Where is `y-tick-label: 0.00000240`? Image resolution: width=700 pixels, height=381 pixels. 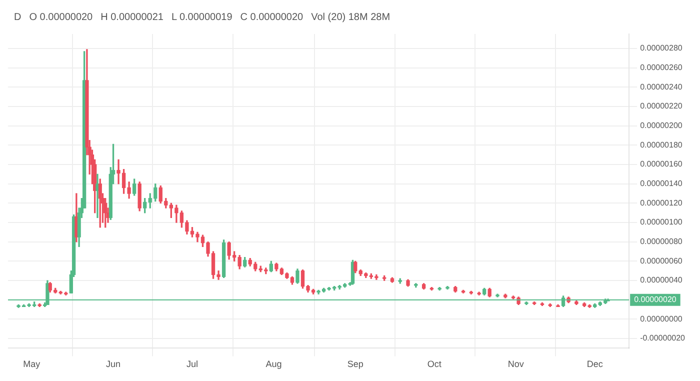 y-tick-label: 0.00000240 is located at coordinates (661, 87).